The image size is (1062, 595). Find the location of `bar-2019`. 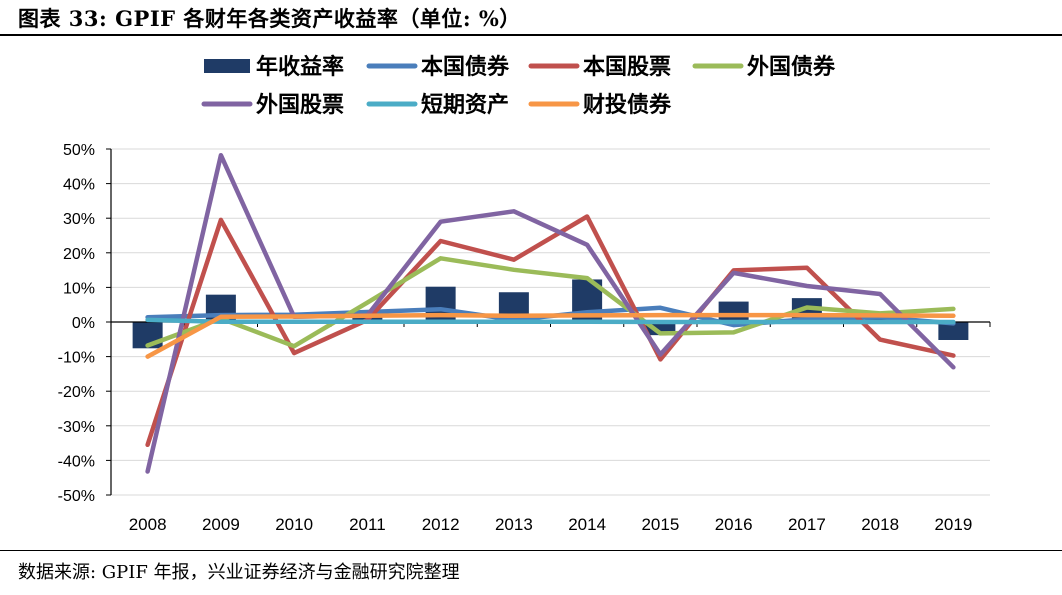

bar-2019 is located at coordinates (953, 331).